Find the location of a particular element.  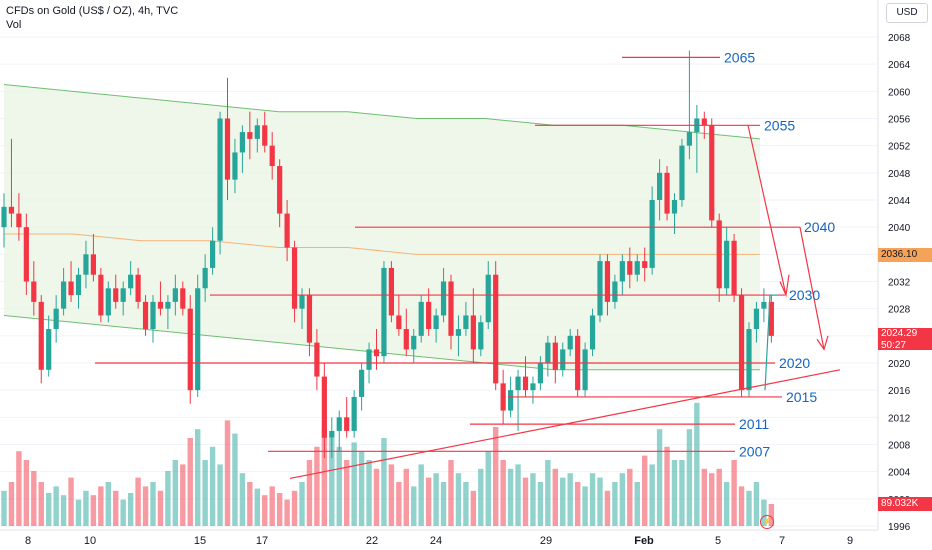

lightning-icon: ⚡ is located at coordinates (767, 522).